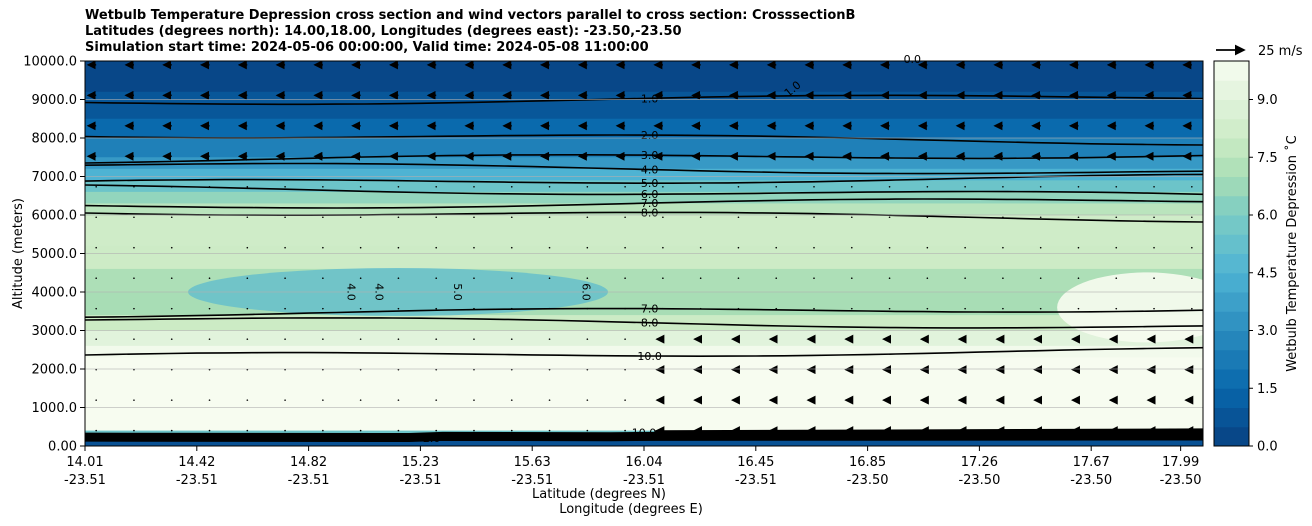 This screenshot has height=526, width=1312. What do you see at coordinates (1267, 158) in the screenshot?
I see `colorbar-tick-label: 7.5` at bounding box center [1267, 158].